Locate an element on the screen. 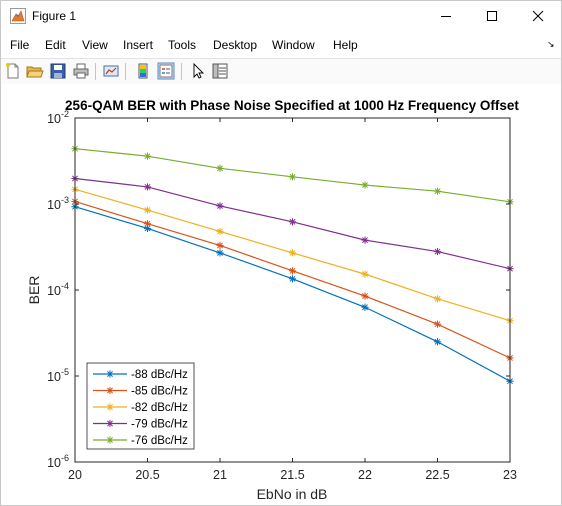 The height and width of the screenshot is (506, 562). x-tick-label: 22.5 is located at coordinates (437, 475).